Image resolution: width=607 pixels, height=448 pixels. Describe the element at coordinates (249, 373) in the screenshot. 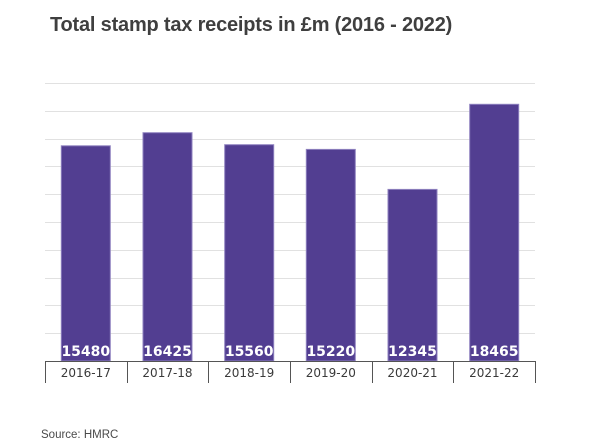

I see `x-tick-label: 2018-19` at that location.